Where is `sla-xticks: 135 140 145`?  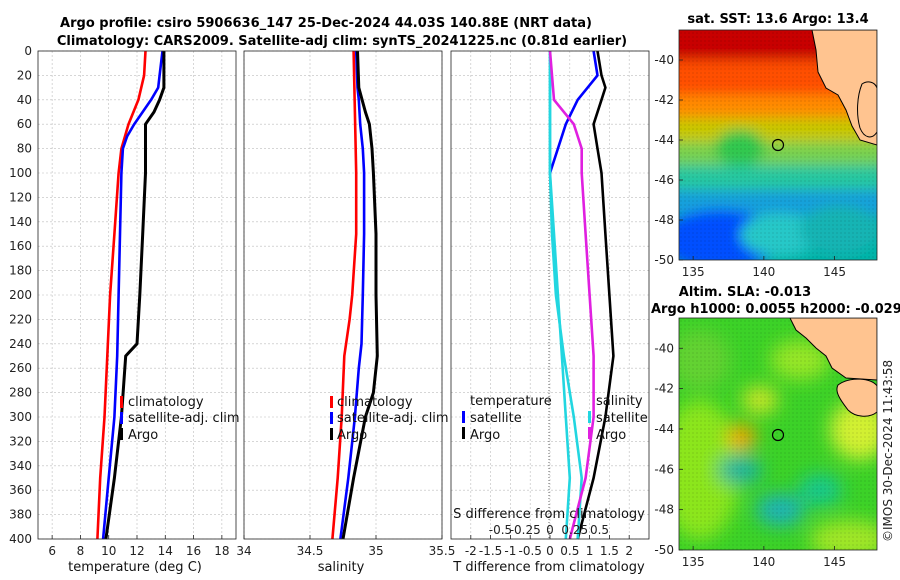
sla-xticks: 135 140 145 is located at coordinates (764, 557).